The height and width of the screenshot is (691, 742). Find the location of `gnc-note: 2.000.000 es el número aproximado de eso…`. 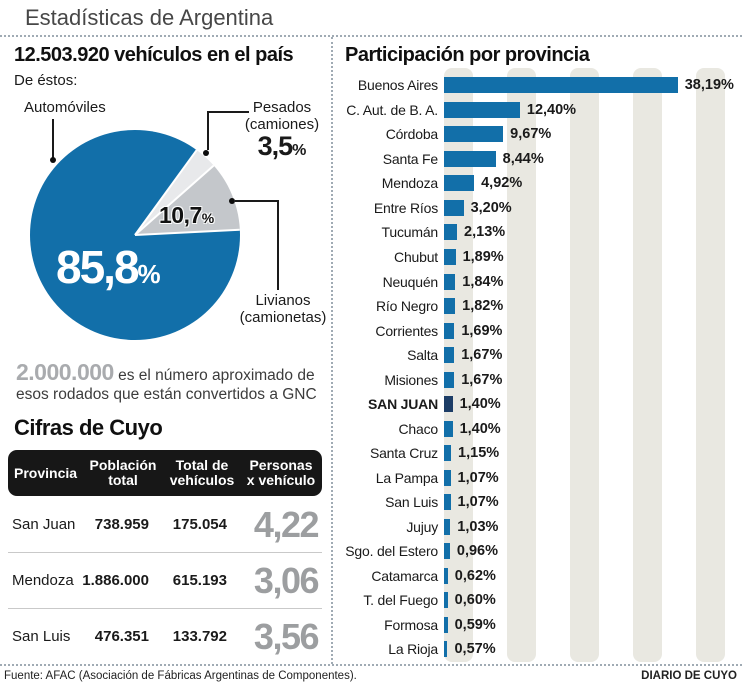

gnc-note: 2.000.000 es el número aproximado de eso… is located at coordinates (172, 382).